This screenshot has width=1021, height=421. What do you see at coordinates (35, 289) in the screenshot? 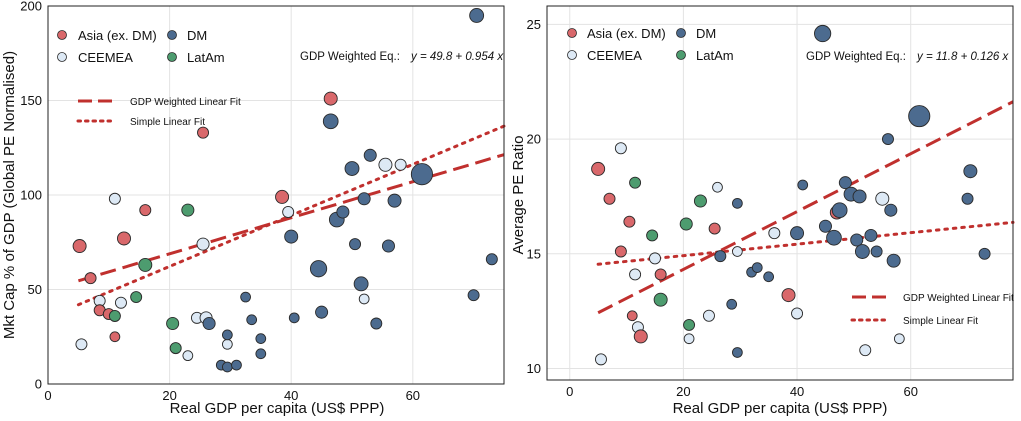
I see `y-tick-label: 50` at bounding box center [35, 289].